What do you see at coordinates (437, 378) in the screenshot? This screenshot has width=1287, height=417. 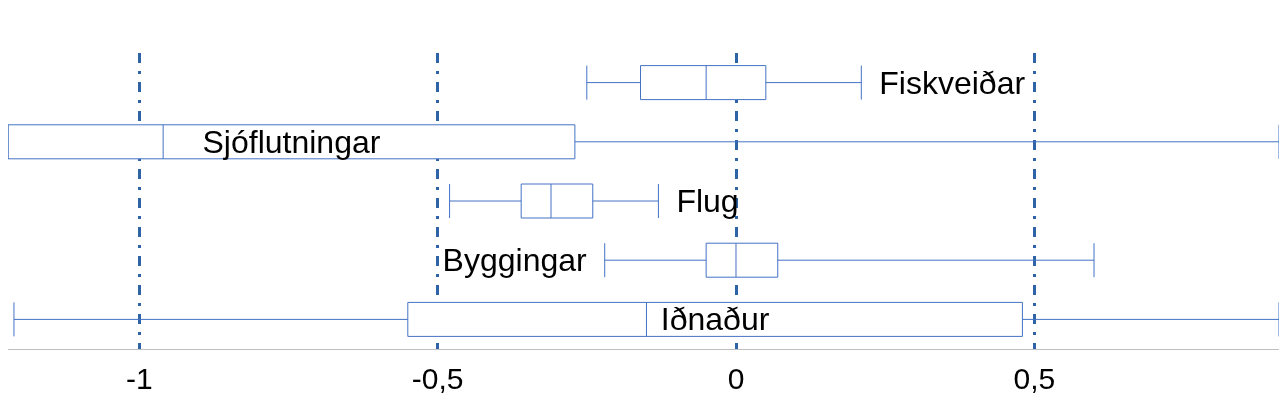 I see `x-tick-label: -0,5` at bounding box center [437, 378].